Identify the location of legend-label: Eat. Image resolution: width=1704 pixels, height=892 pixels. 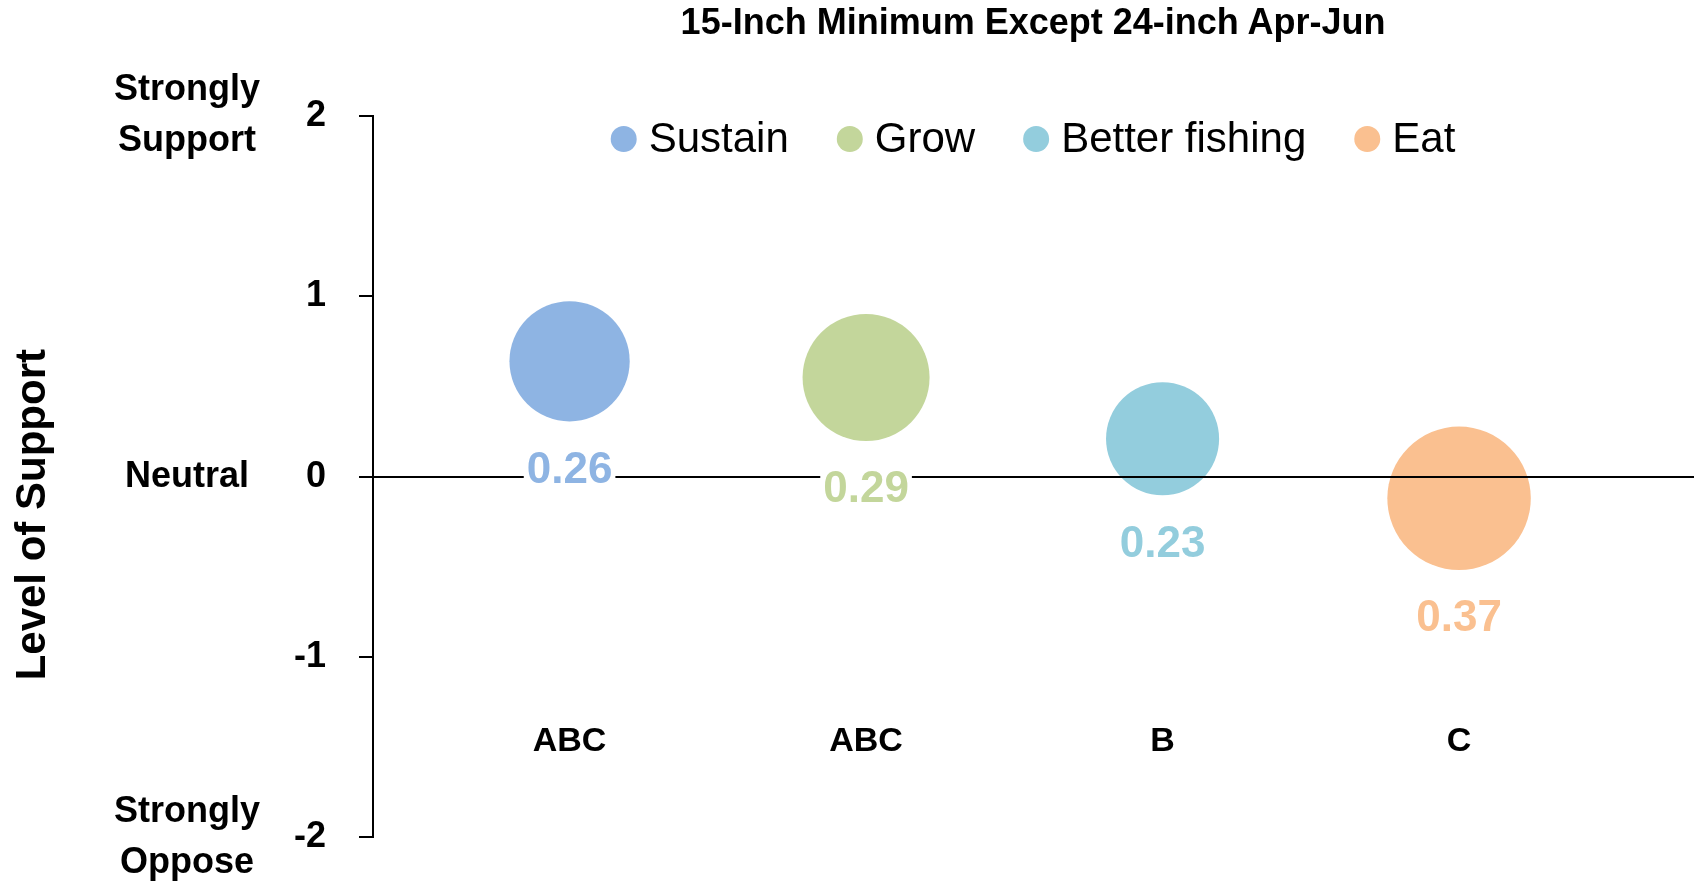
(1424, 137).